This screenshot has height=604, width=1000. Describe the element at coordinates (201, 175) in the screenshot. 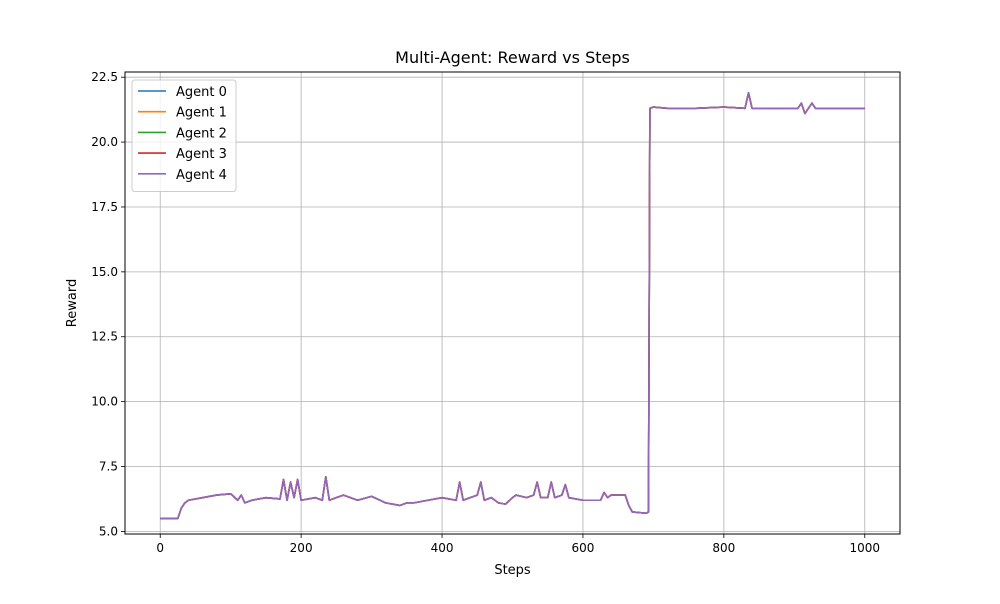

I see `legend-label-agent-4: Agent 4` at that location.